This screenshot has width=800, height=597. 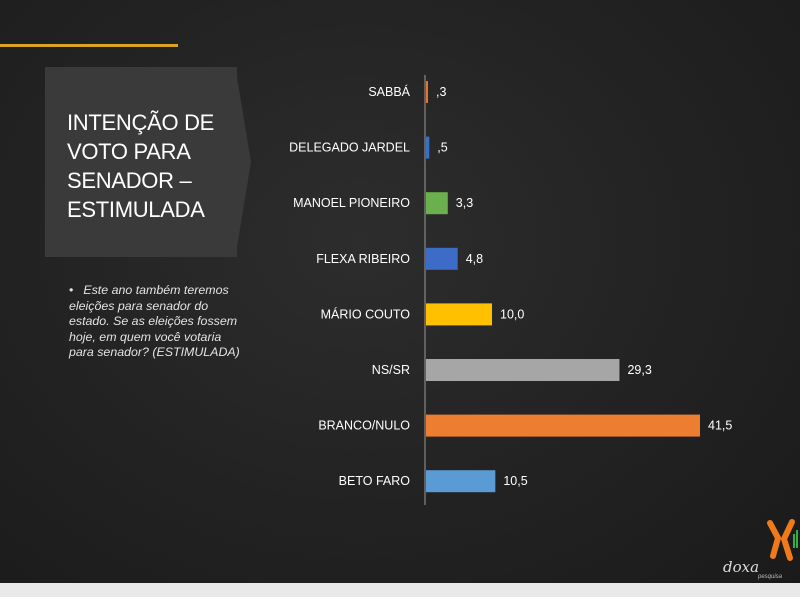 What do you see at coordinates (474, 259) in the screenshot?
I see `value-label: 4,8` at bounding box center [474, 259].